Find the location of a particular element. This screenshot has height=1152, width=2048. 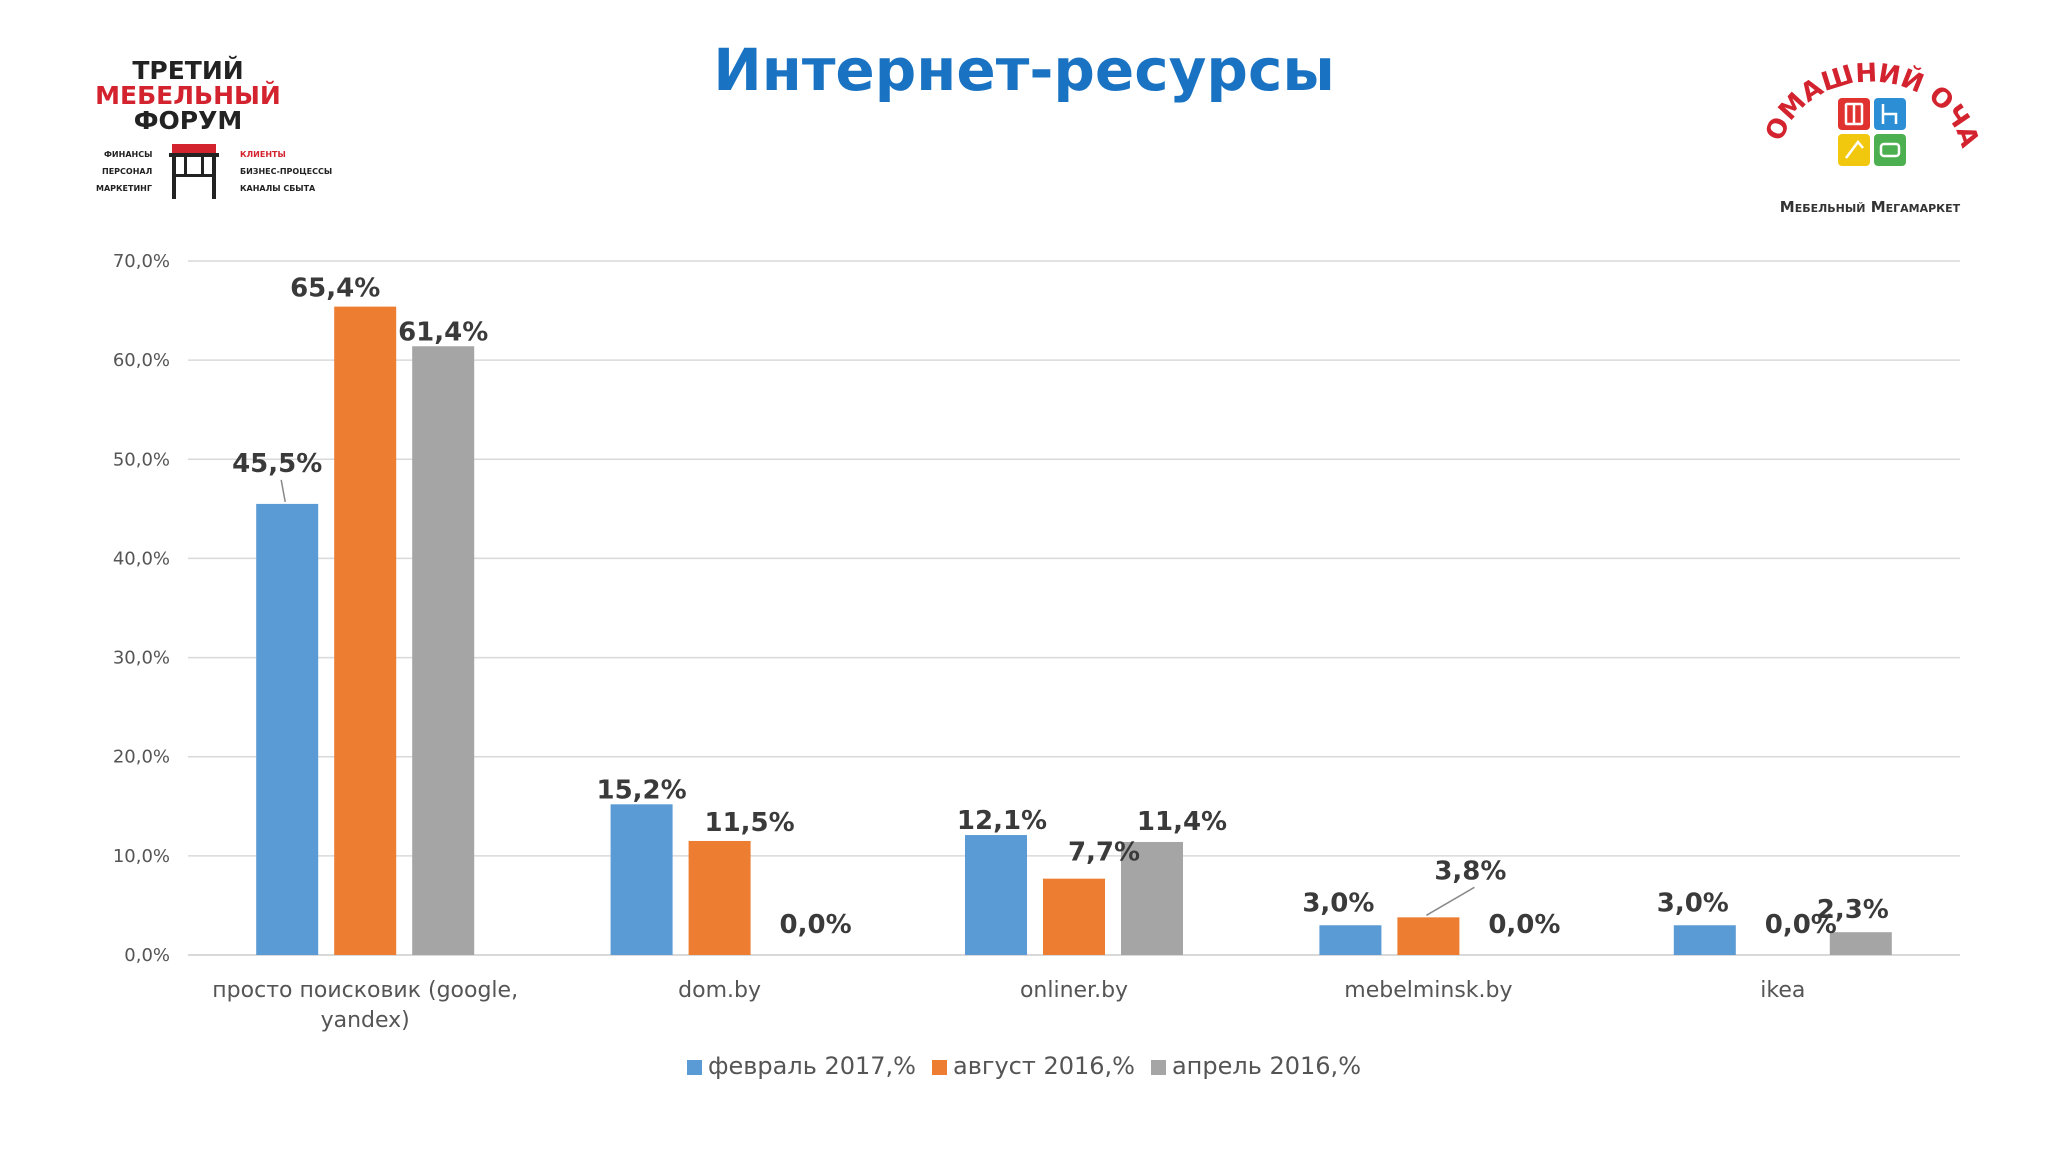

legend-item: август 2016,% is located at coordinates (1033, 1066).